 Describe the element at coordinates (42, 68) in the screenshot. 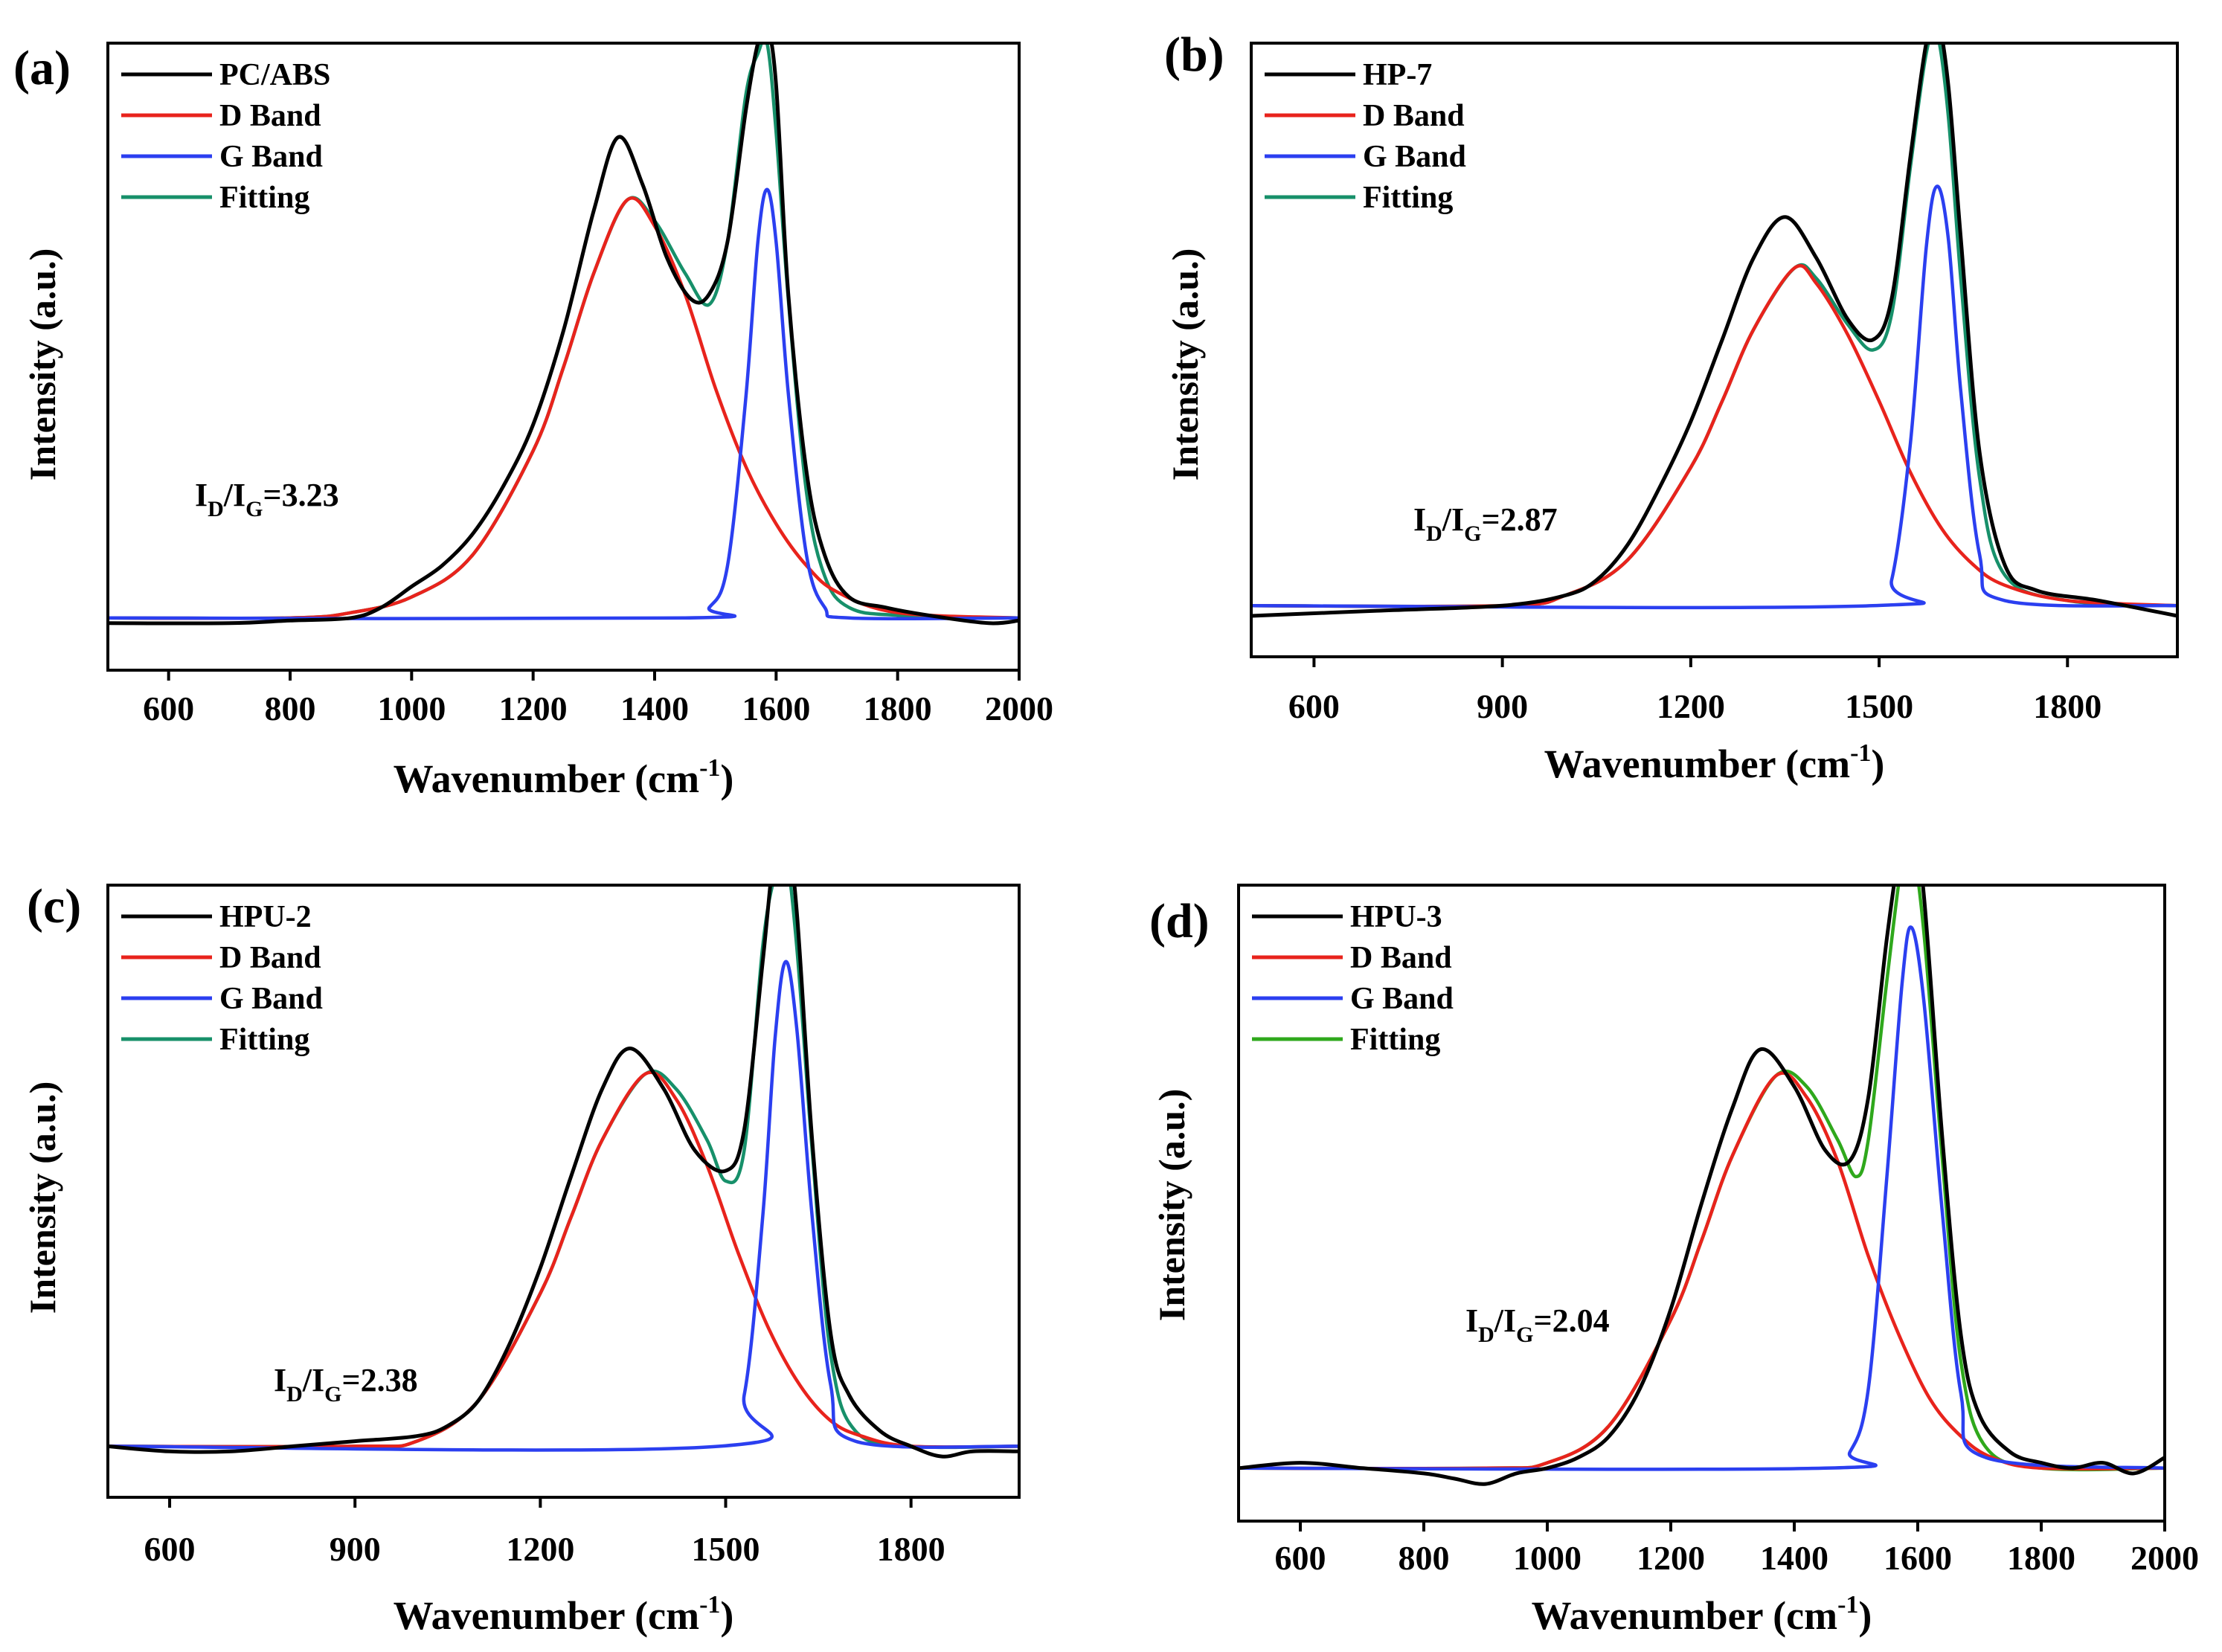

I see `panel-label: (a)` at that location.